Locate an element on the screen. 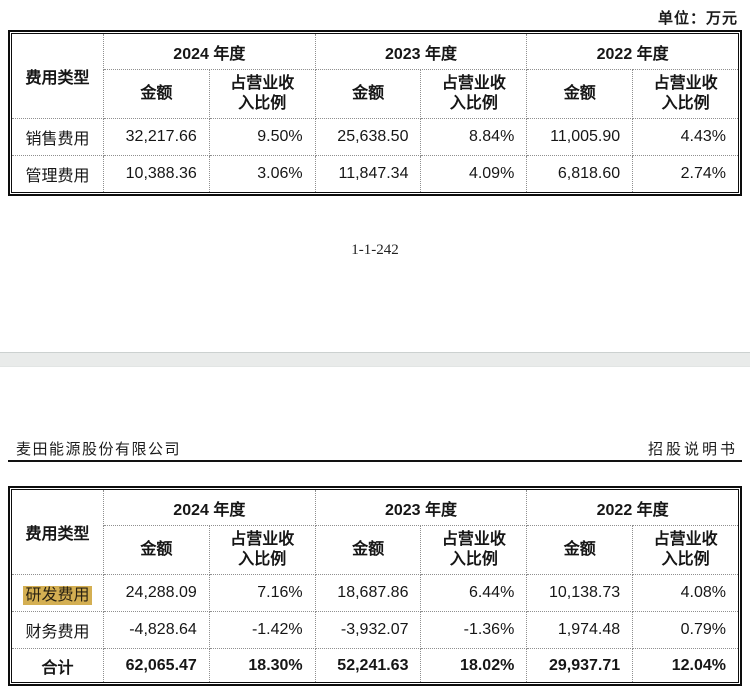  ratio-cell: -1.36% is located at coordinates (474, 630).